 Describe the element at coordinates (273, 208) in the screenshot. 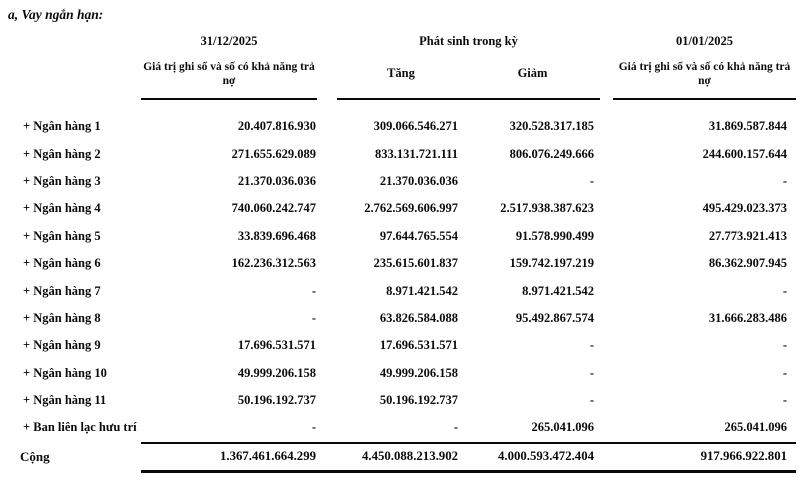

I see `cell-end-value: 740.060.242.747` at that location.